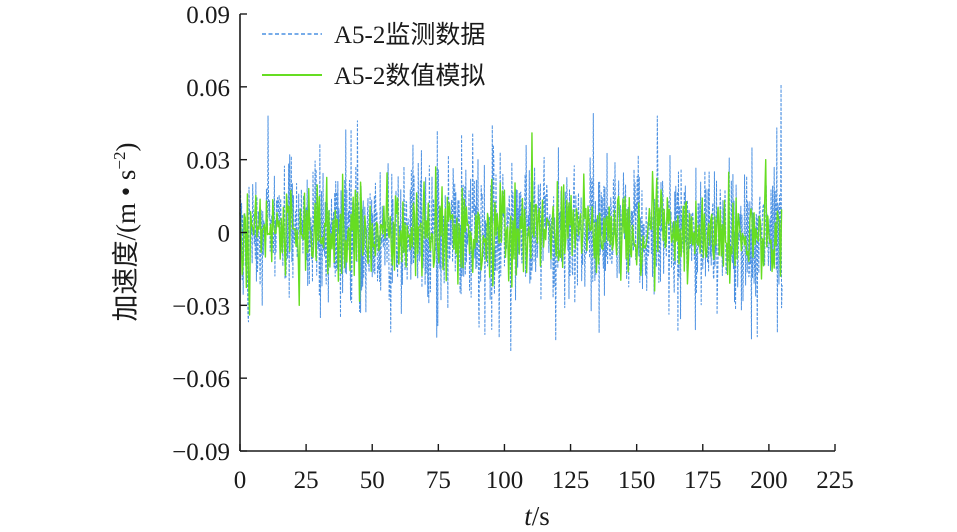 The image size is (957, 532). Describe the element at coordinates (703, 480) in the screenshot. I see `x-tick-label: 175` at that location.